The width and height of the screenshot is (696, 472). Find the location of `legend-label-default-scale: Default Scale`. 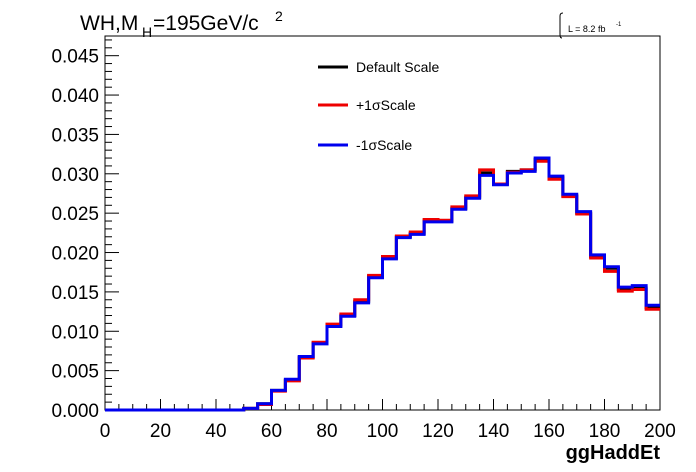

legend-label-default-scale: Default Scale is located at coordinates (397, 67).